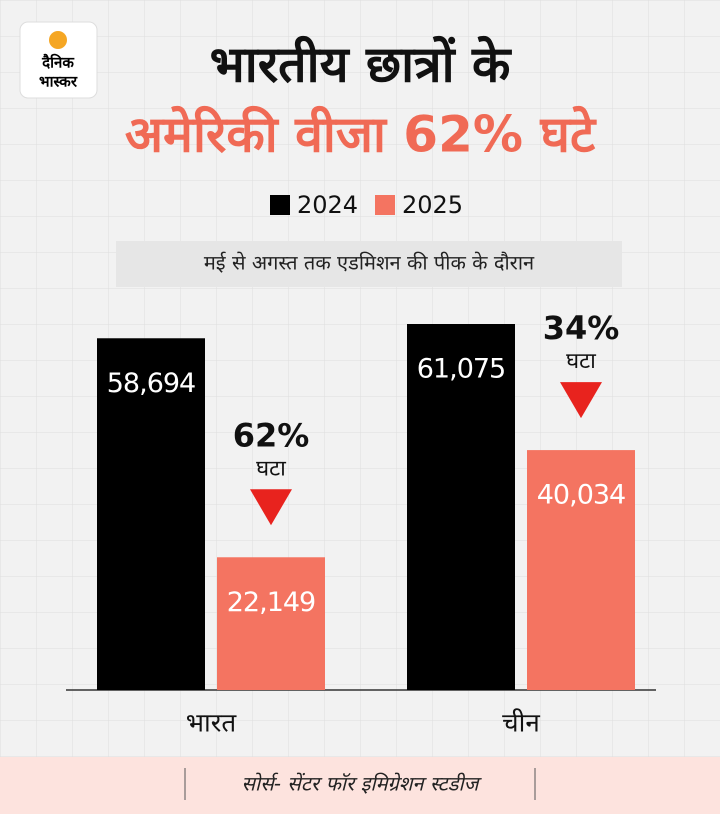 This screenshot has width=720, height=814. What do you see at coordinates (581, 495) in the screenshot?
I see `data-label: 40,034` at bounding box center [581, 495].